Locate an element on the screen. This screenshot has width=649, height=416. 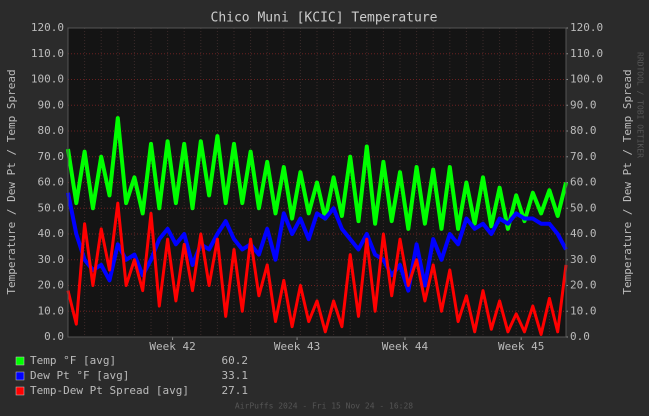
legend-label: Temp-Dew Pt Spread [avg] is located at coordinates (109, 390).